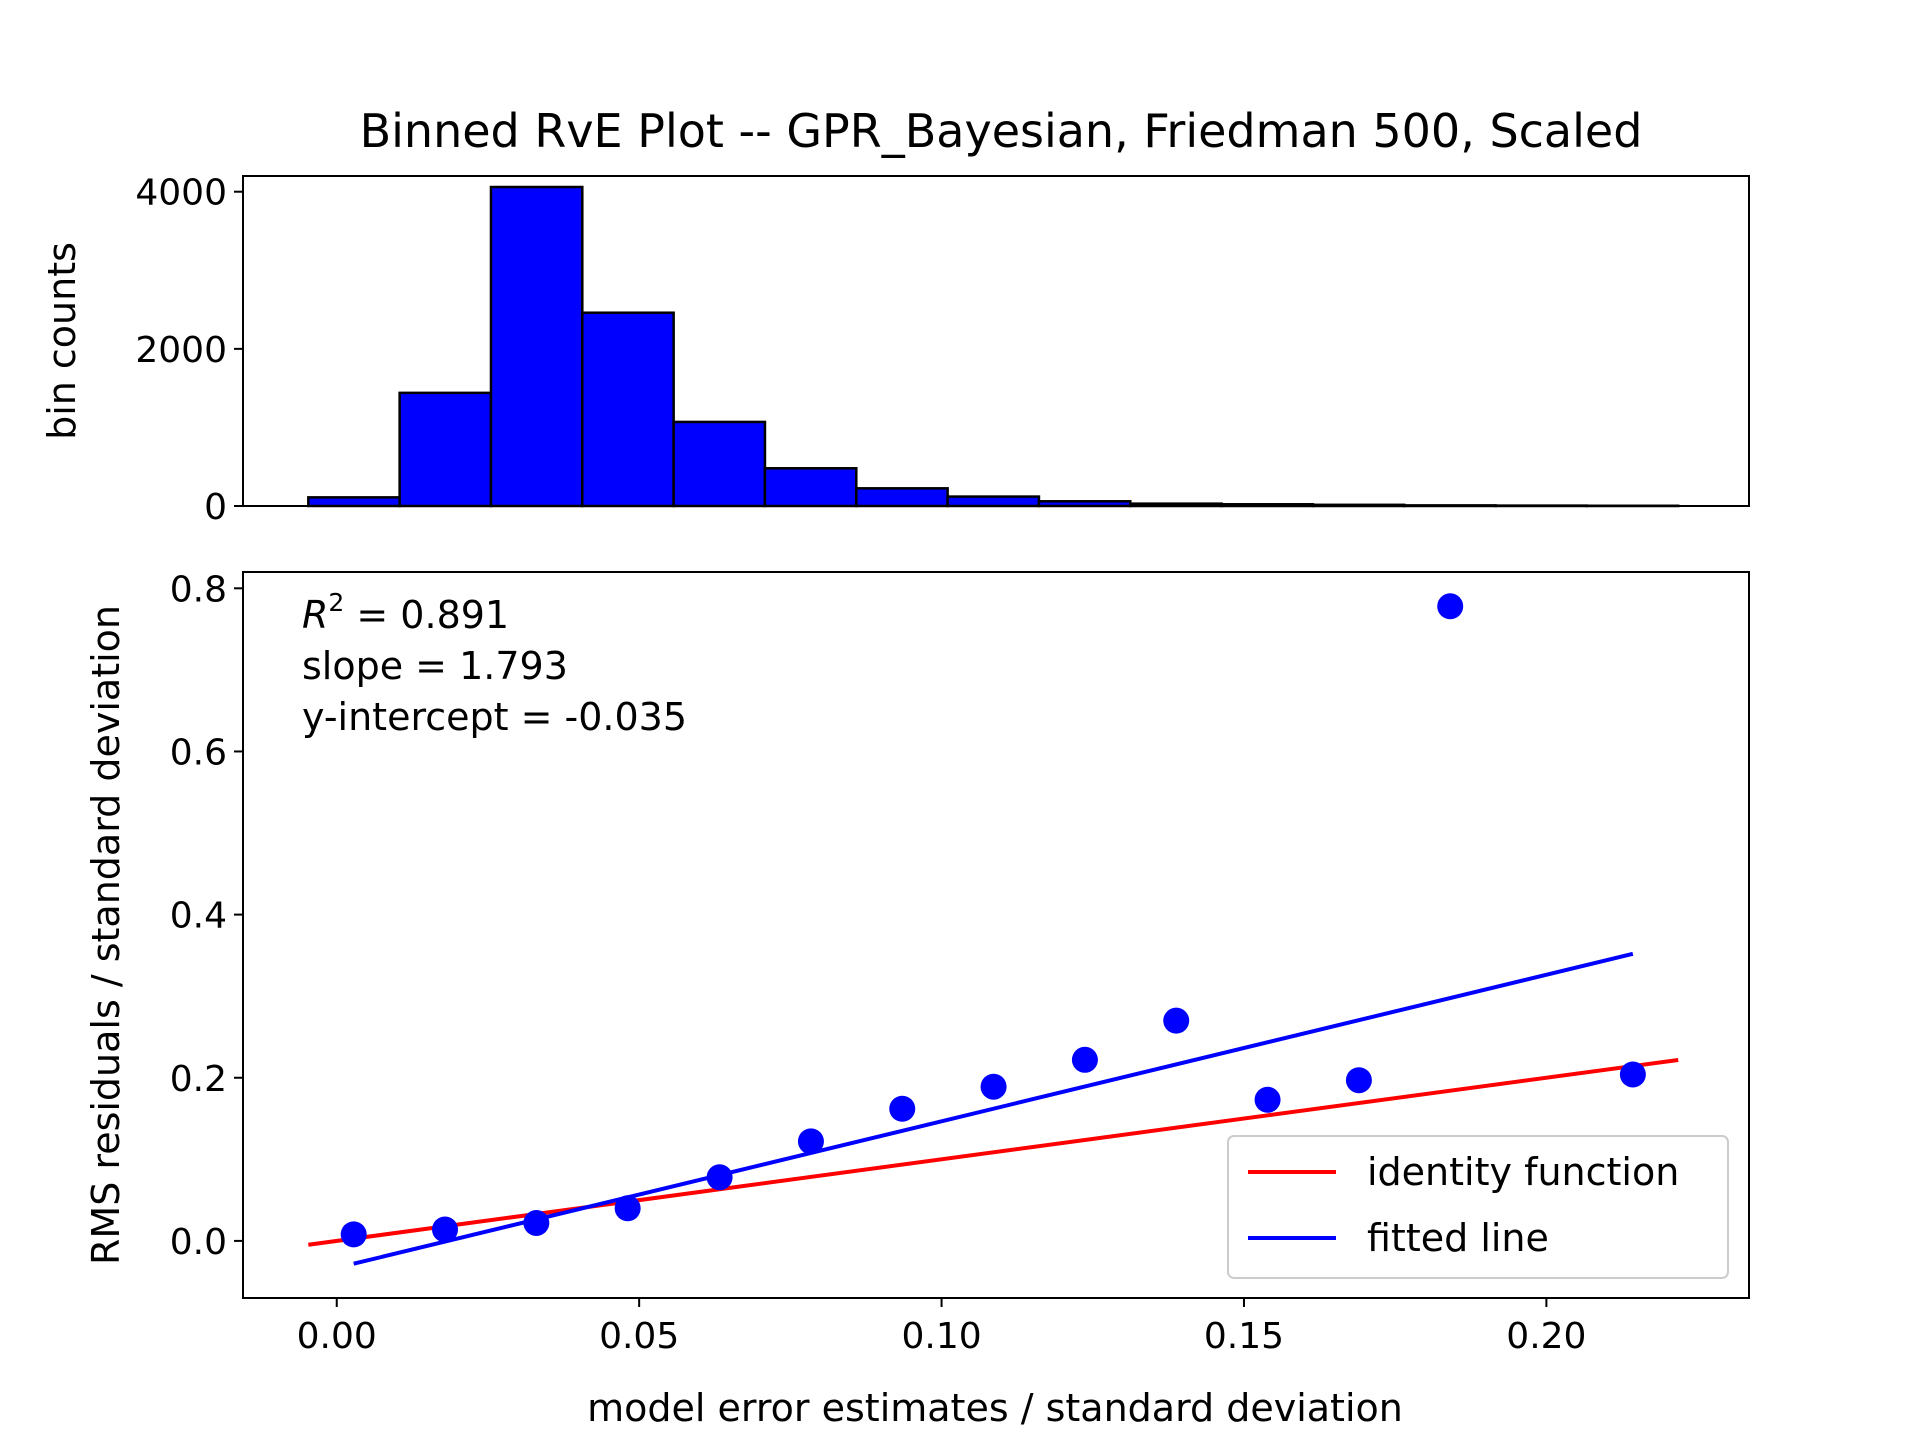 Image resolution: width=1920 pixels, height=1440 pixels. What do you see at coordinates (337, 1336) in the screenshot?
I see `scatter-x-tick-label: 0.00` at bounding box center [337, 1336].